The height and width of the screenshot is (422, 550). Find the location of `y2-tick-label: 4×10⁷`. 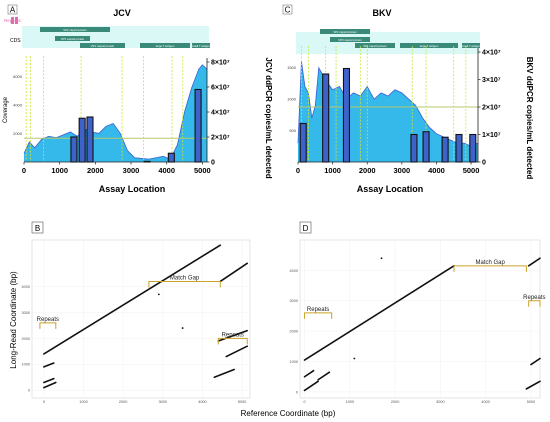

y2-tick-label: 4×10⁷ is located at coordinates (220, 113).